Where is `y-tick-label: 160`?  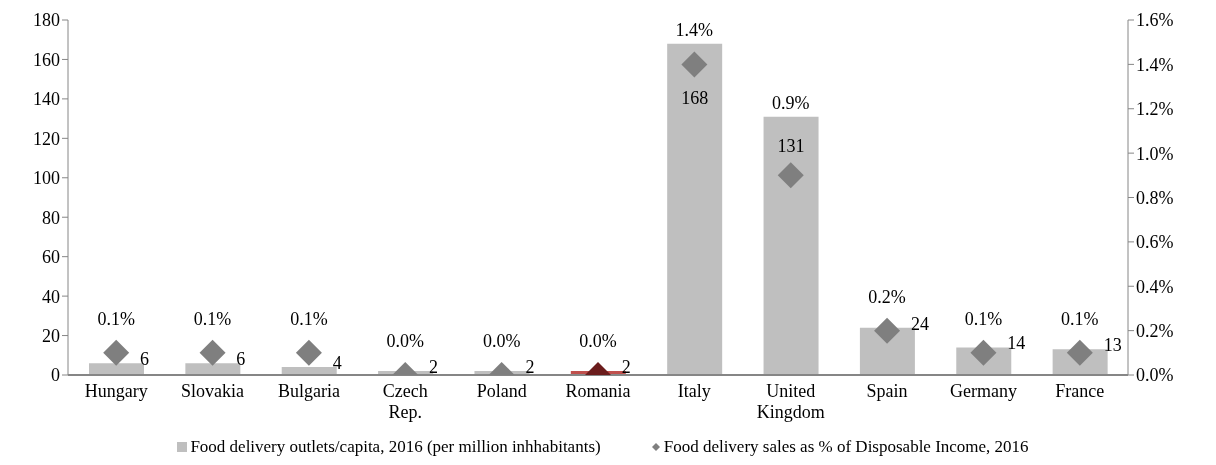 y-tick-label: 160 is located at coordinates (46, 59).